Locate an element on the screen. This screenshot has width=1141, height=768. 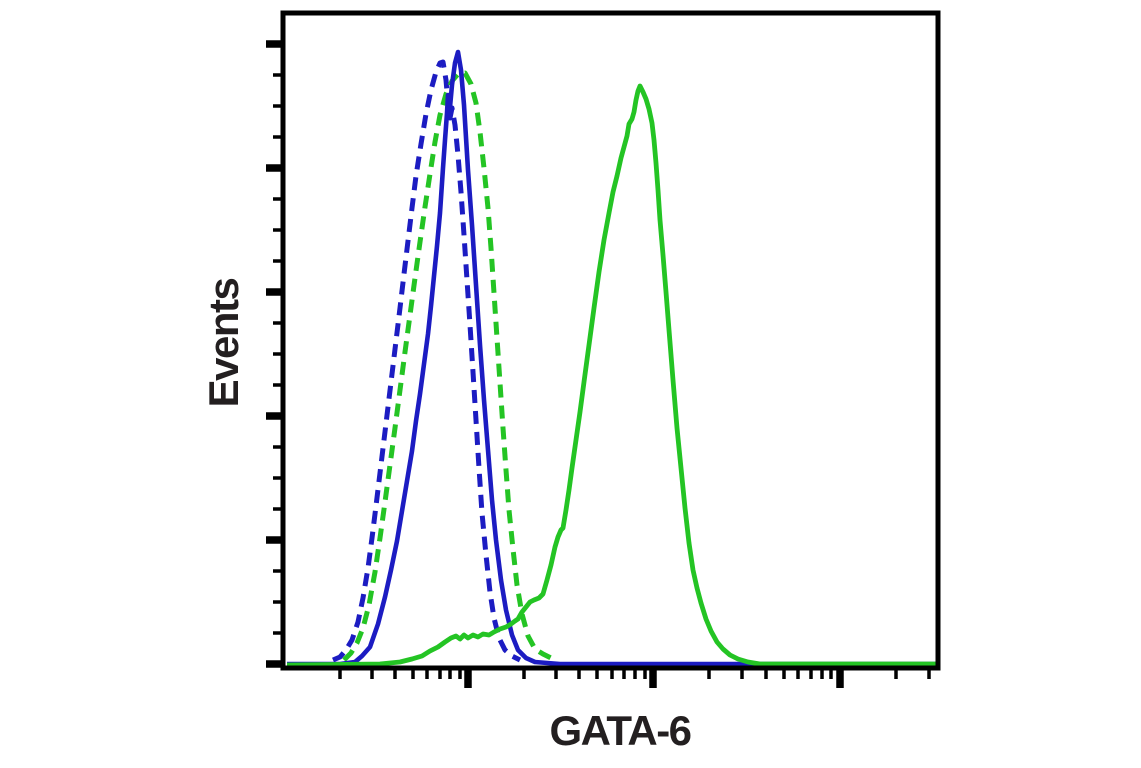
dashed-blue-histogram-curve is located at coordinates (427, 361).